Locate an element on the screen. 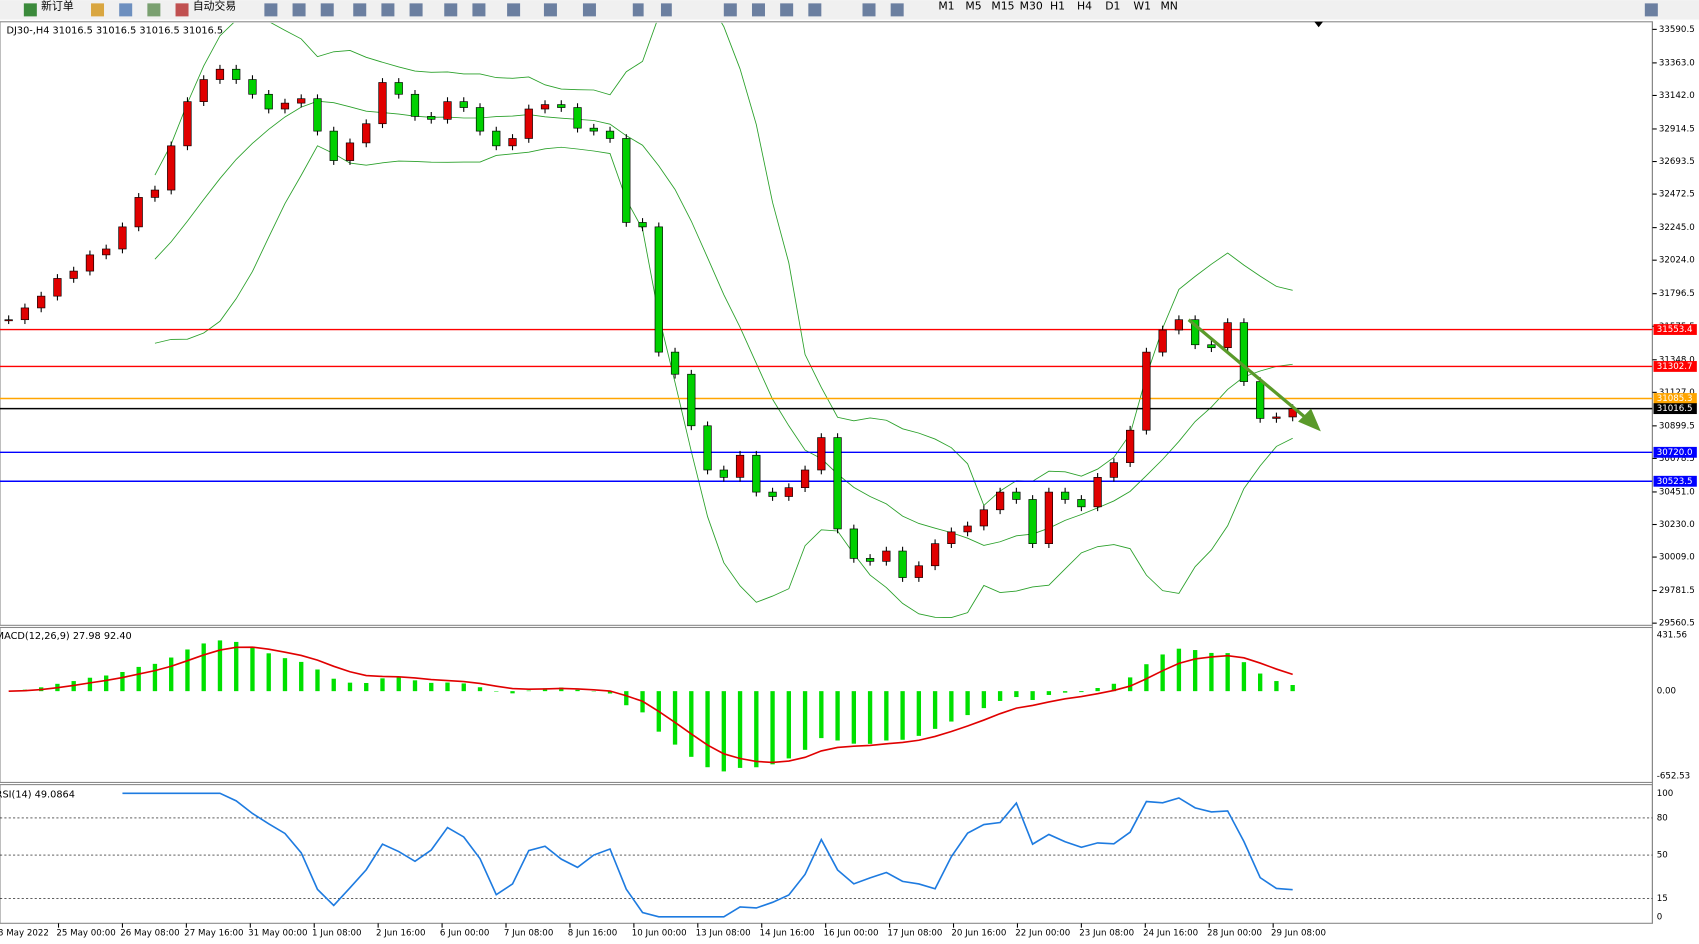 The width and height of the screenshot is (1699, 944). price-label: 31796.5 is located at coordinates (1677, 294).